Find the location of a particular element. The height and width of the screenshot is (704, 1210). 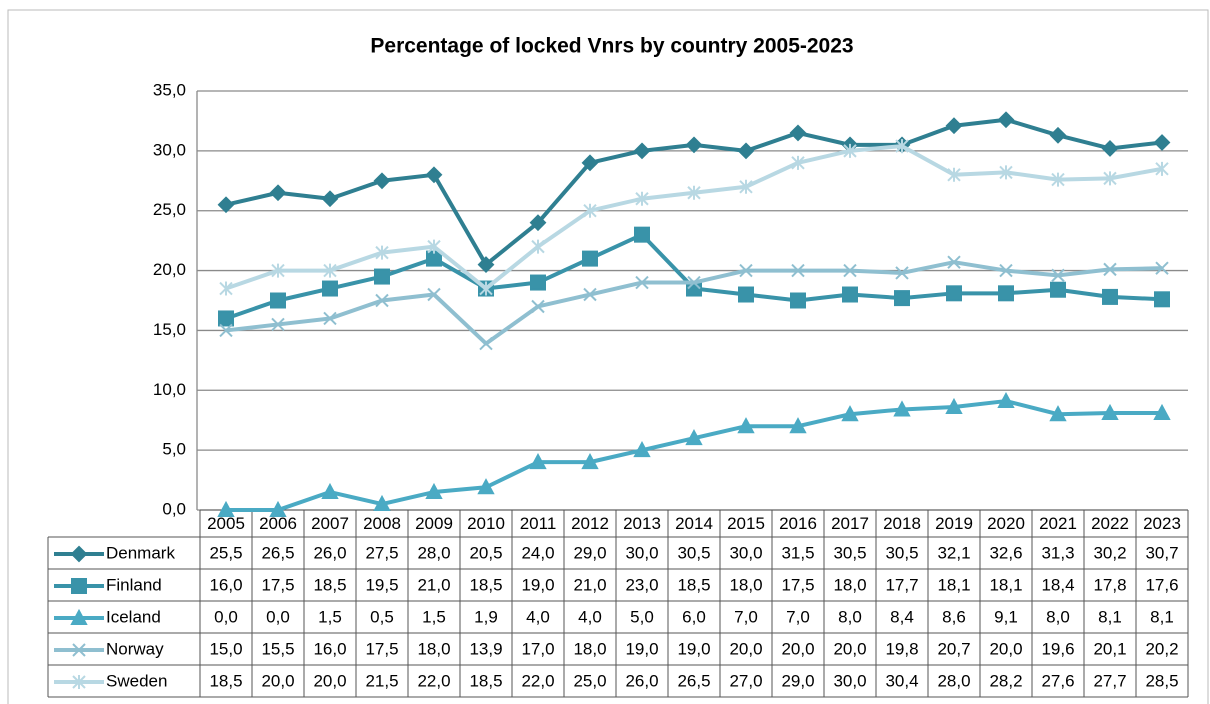

table-value: 27,7 is located at coordinates (1109, 680).